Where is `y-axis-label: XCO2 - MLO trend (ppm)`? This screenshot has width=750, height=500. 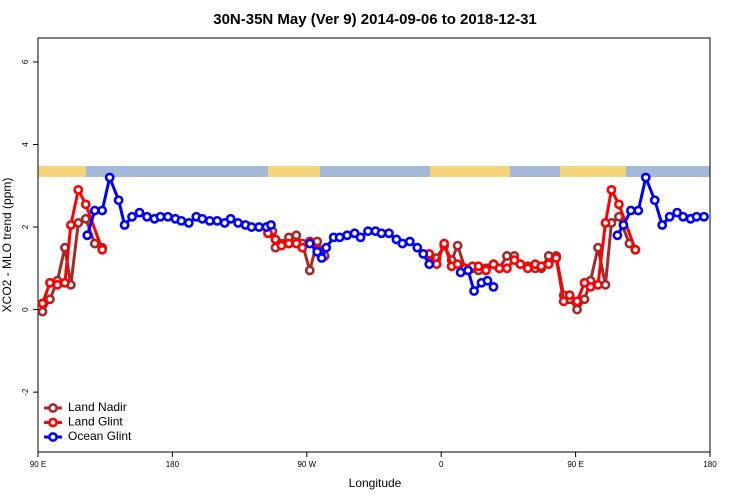
y-axis-label: XCO2 - MLO trend (ppm) is located at coordinates (7, 245).